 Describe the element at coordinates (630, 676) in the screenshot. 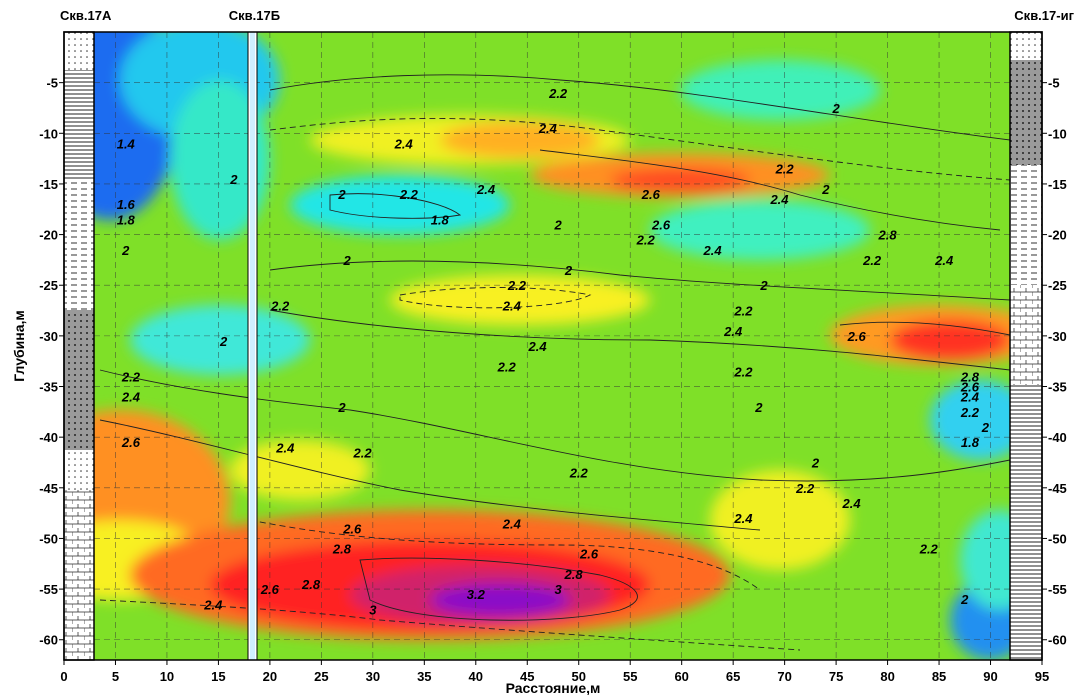

I see `x-tick-label: 55` at that location.